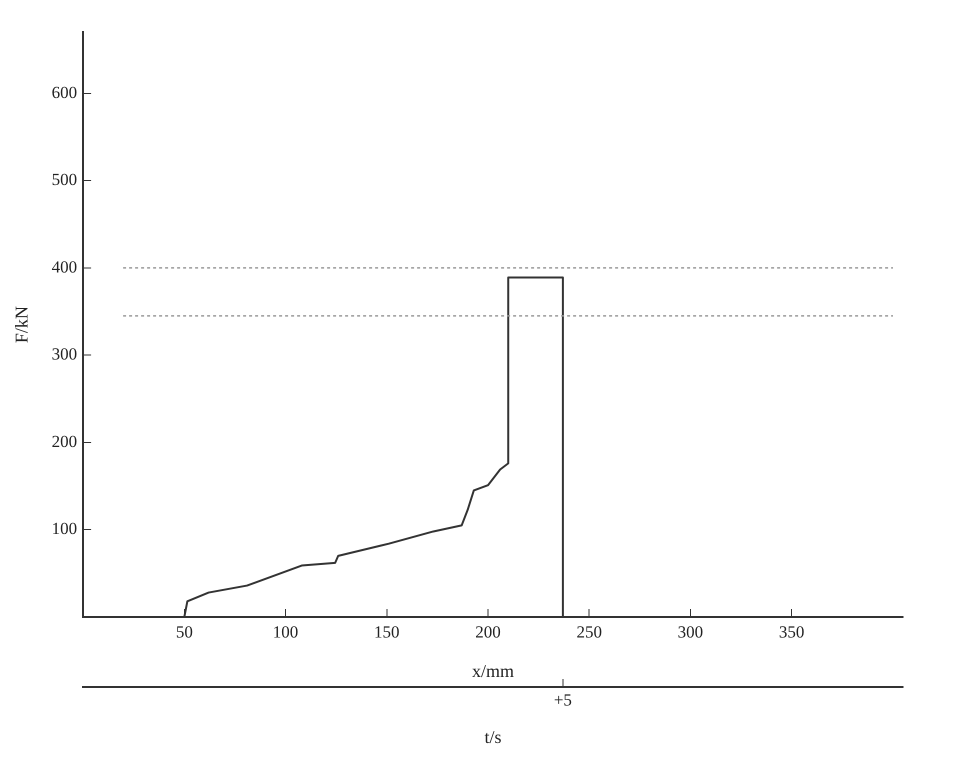 This screenshot has width=965, height=763. What do you see at coordinates (22, 325) in the screenshot?
I see `y-axis-title: F/kN` at bounding box center [22, 325].